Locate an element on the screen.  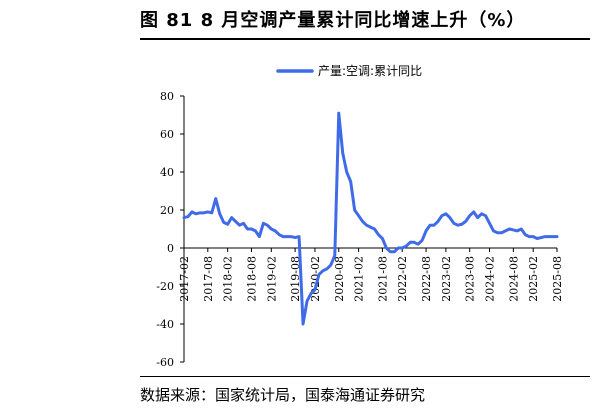
footer-rule is located at coordinates (365, 376).